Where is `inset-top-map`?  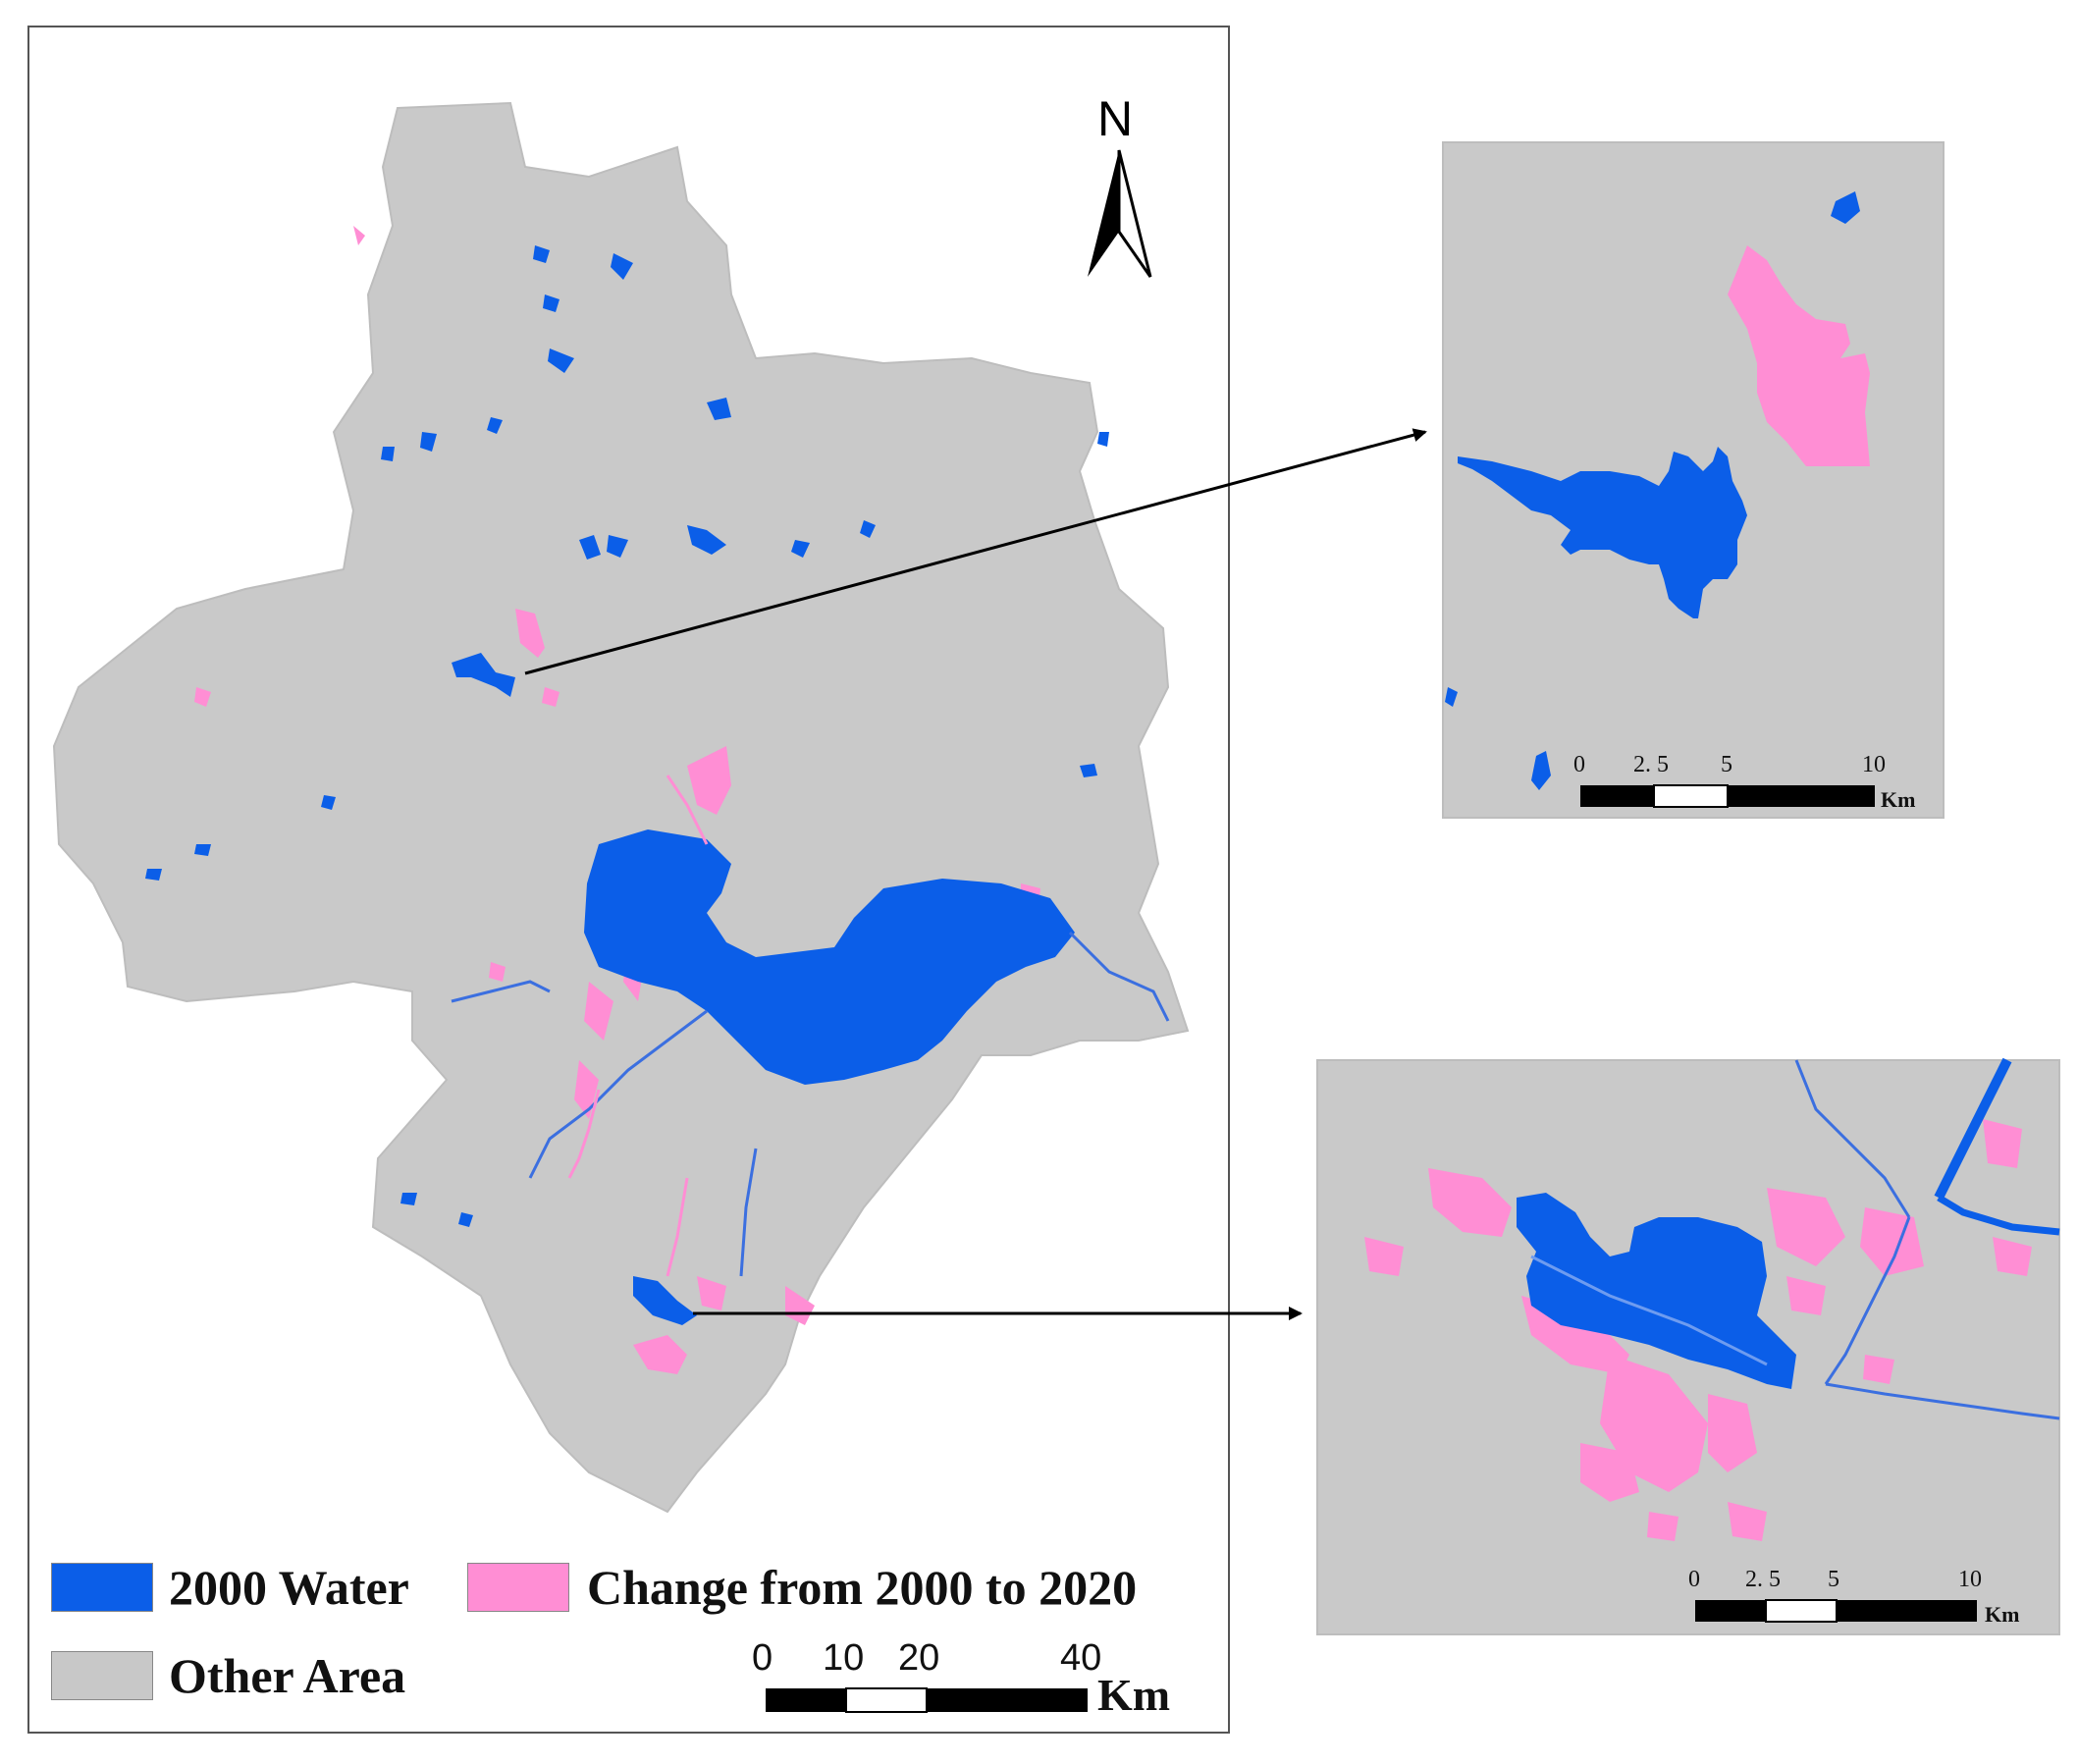 inset-top-map is located at coordinates (1693, 480).